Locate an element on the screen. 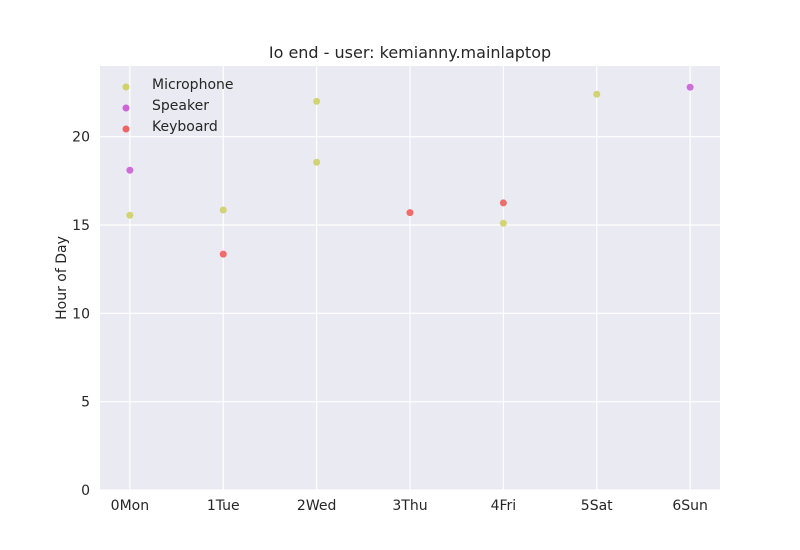 This screenshot has width=800, height=550. legend-marker-keyboard is located at coordinates (126, 129).